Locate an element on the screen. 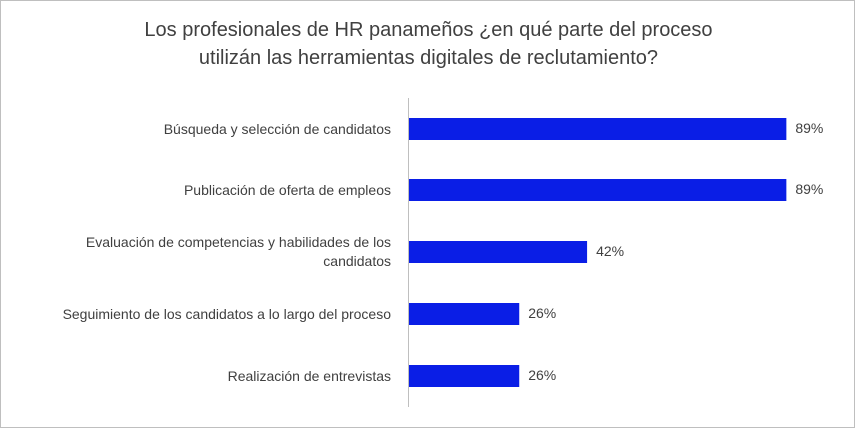 Image resolution: width=855 pixels, height=428 pixels. category-label-3-line-2: candidatos is located at coordinates (357, 261).